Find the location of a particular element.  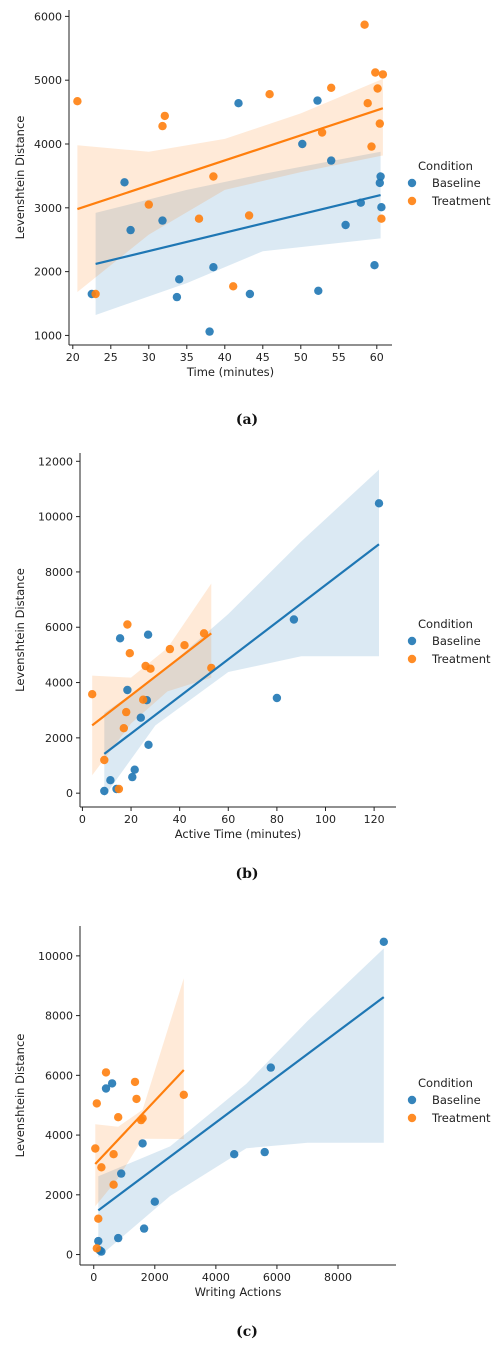

x-axis-label: Active Time (minutes) is located at coordinates (238, 834).